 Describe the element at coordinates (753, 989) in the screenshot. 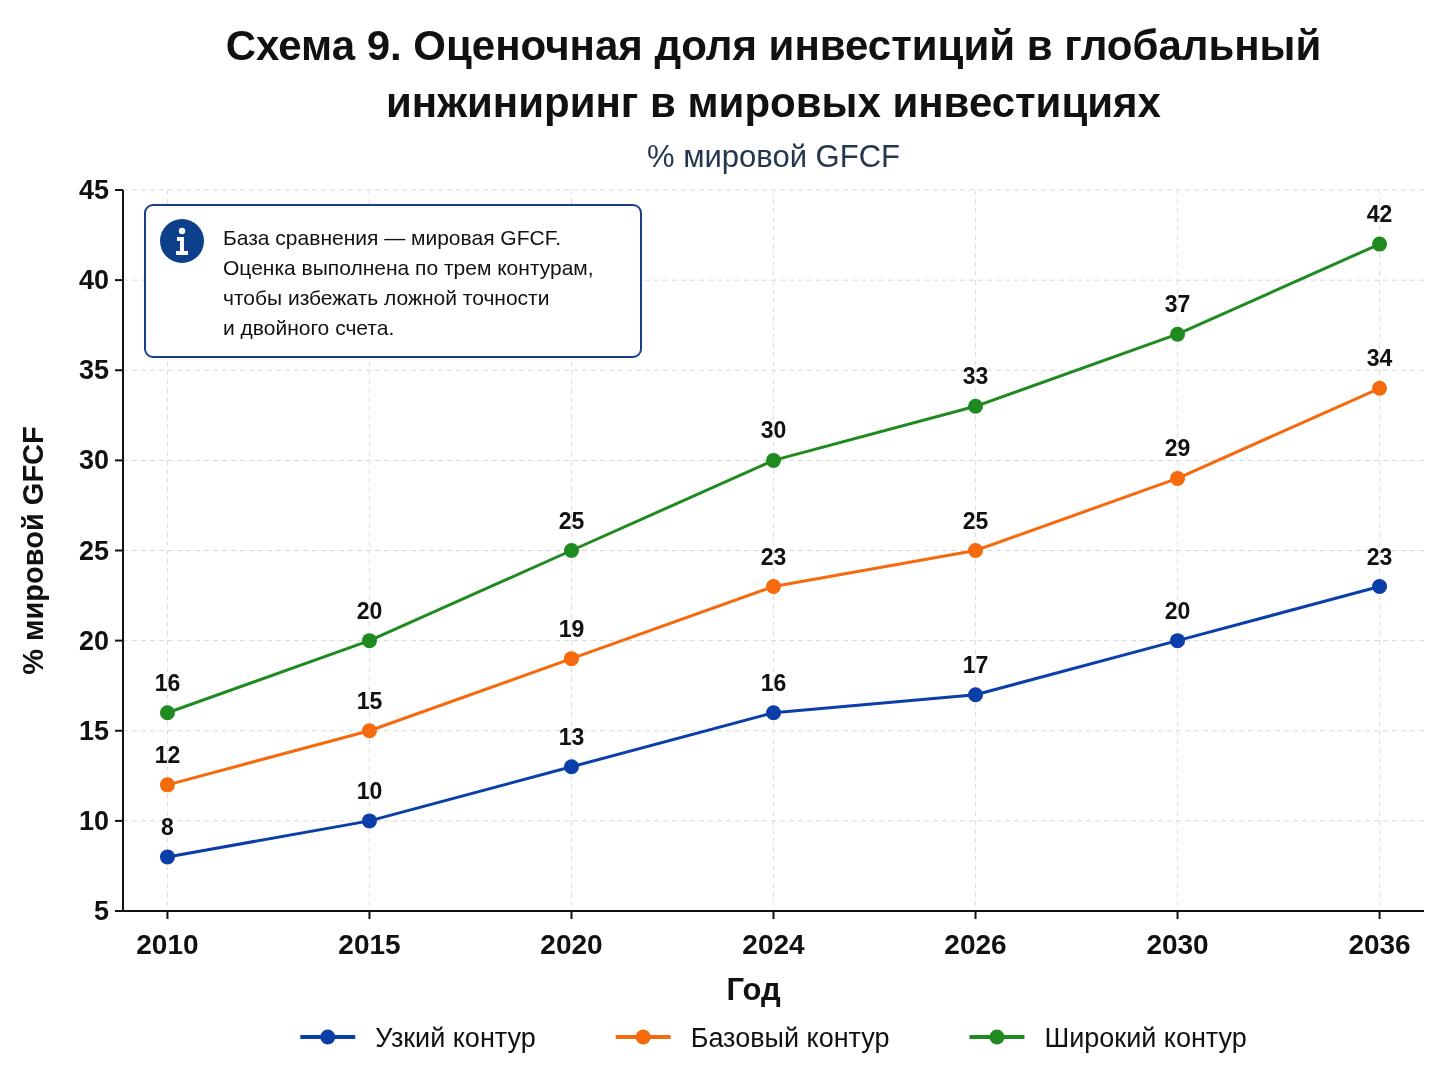

I see `x-axis-title: Год` at that location.